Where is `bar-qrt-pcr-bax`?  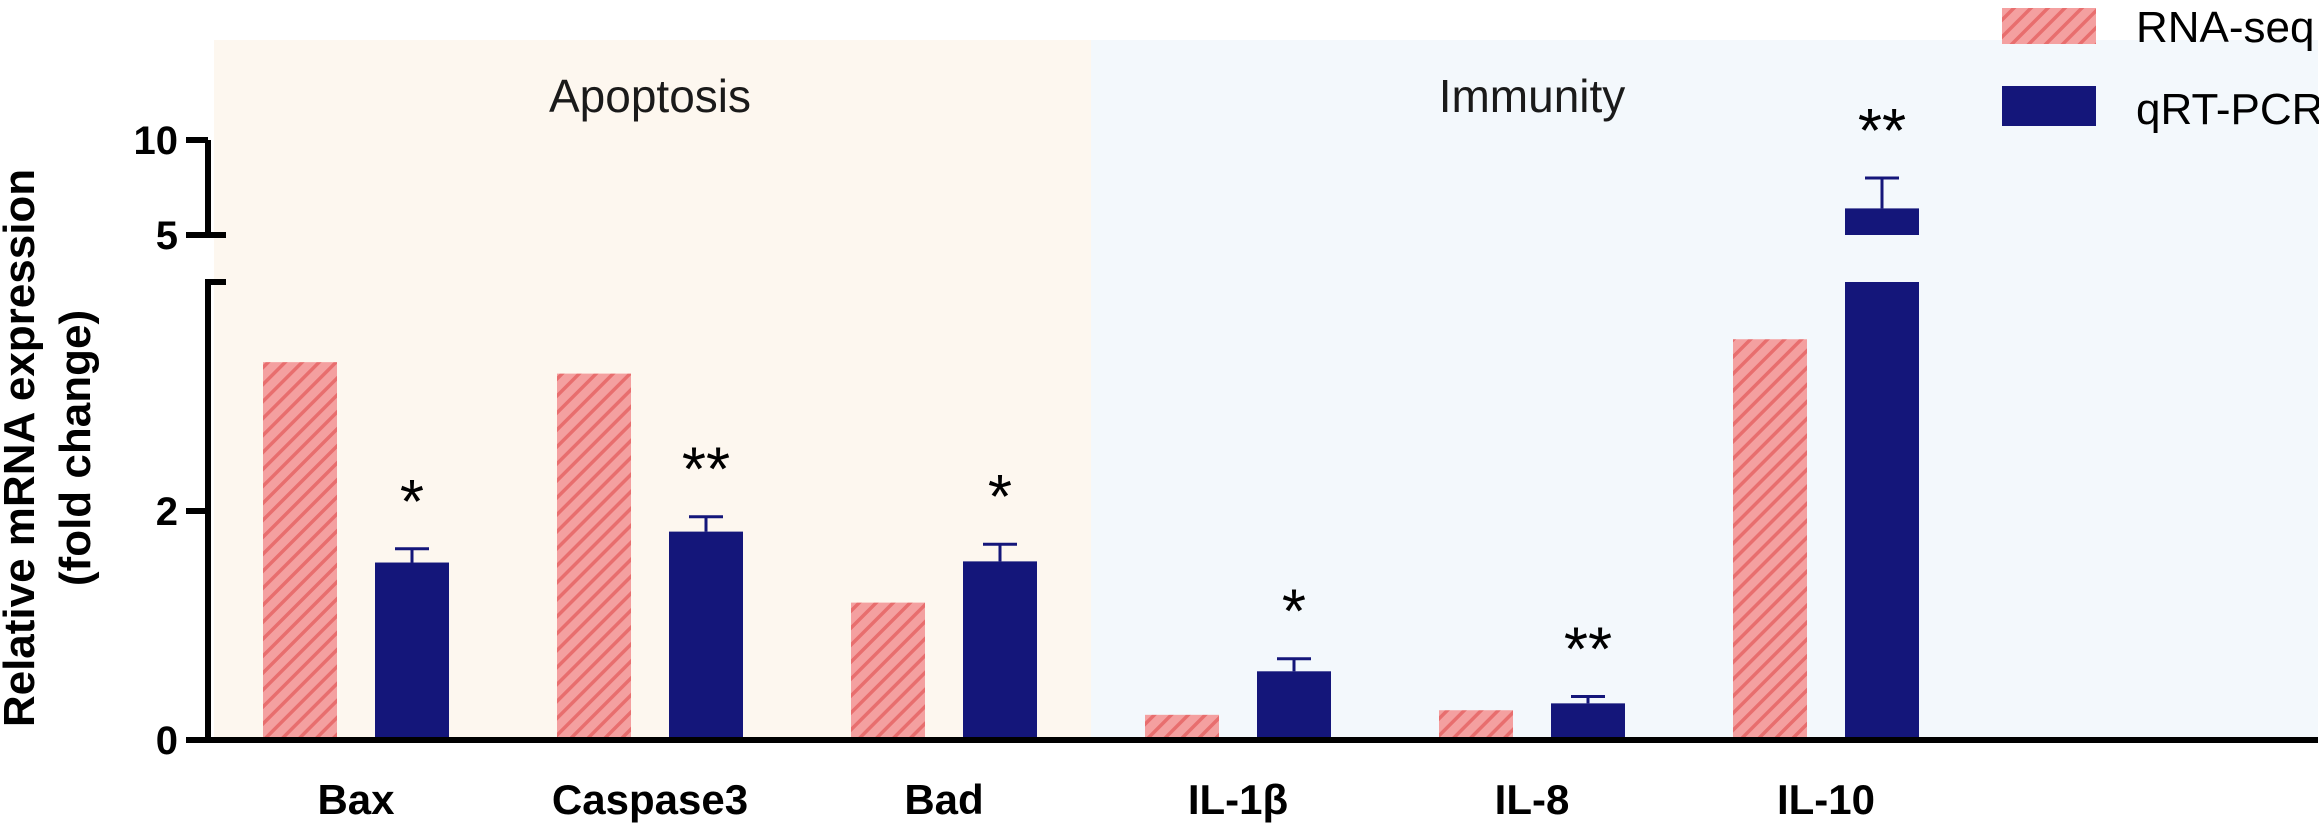
bar-qrt-pcr-bax is located at coordinates (412, 651).